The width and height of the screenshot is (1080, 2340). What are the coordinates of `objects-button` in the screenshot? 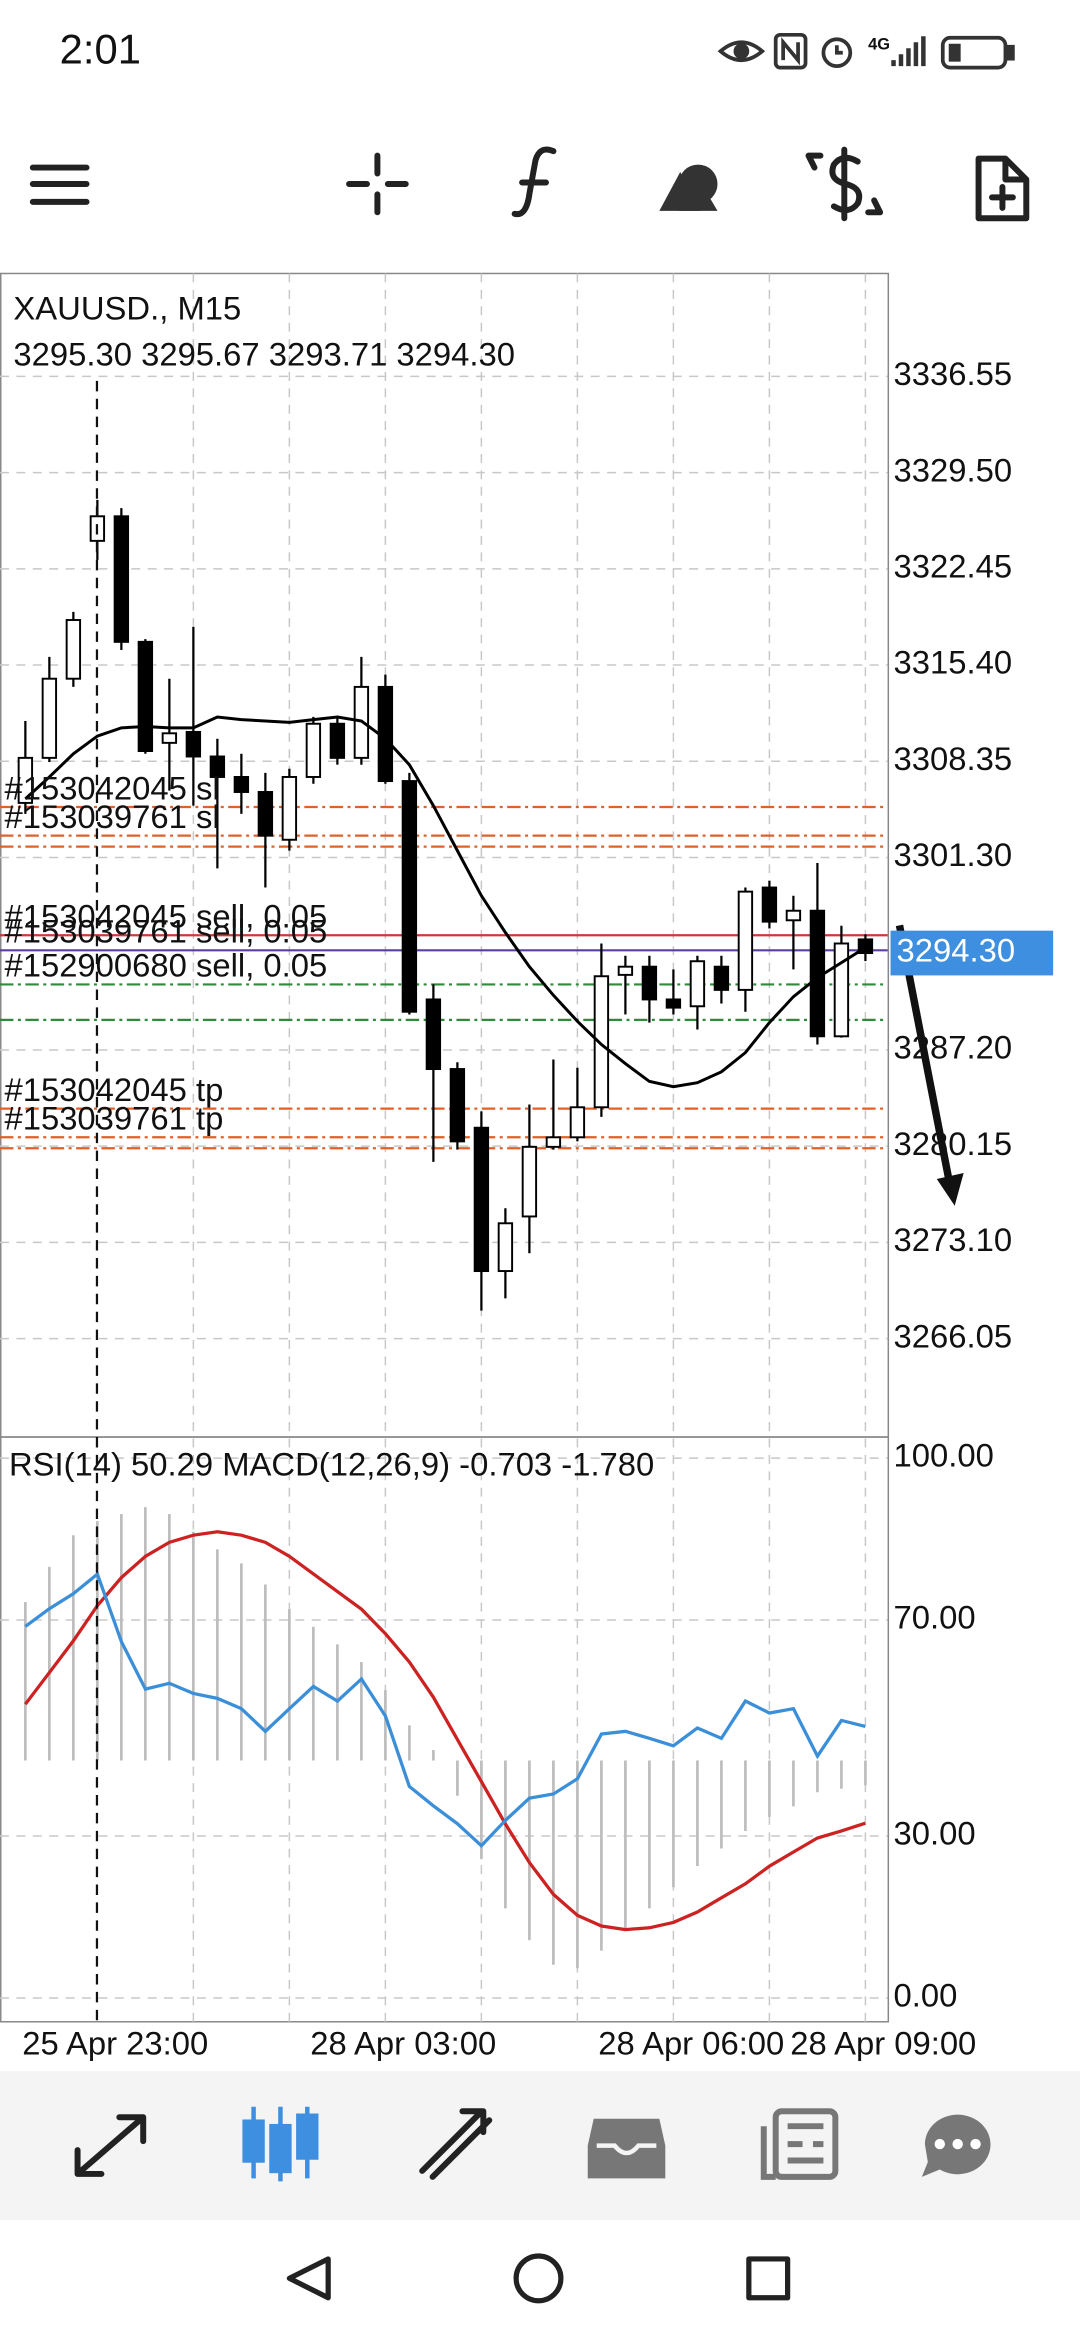 It's located at (688, 187).